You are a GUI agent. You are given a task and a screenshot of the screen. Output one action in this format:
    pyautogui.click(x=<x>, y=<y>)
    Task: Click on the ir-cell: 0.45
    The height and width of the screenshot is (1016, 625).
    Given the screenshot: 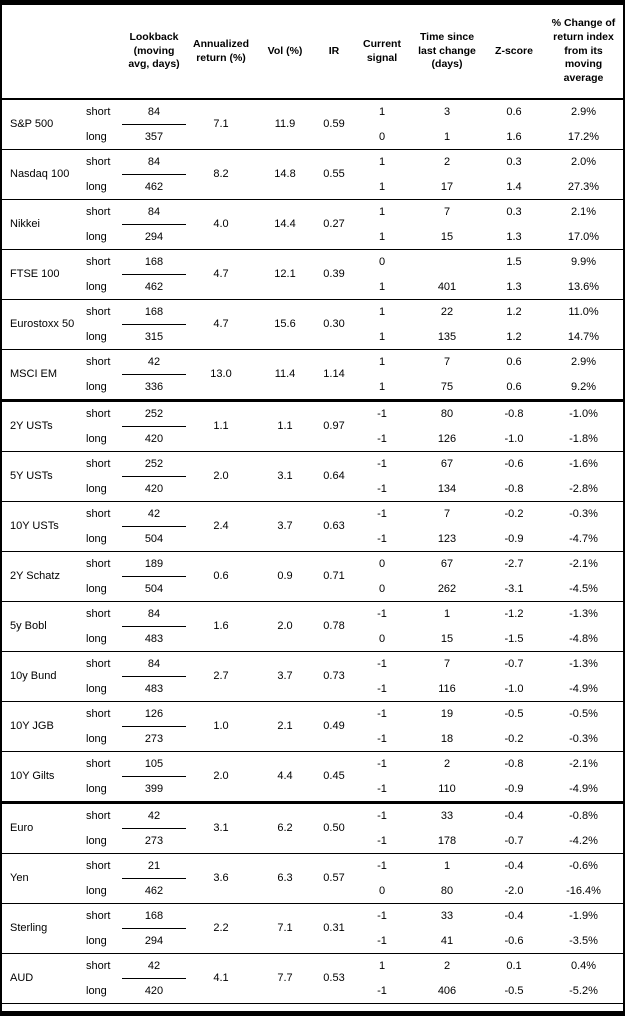 What is the action you would take?
    pyautogui.click(x=334, y=777)
    